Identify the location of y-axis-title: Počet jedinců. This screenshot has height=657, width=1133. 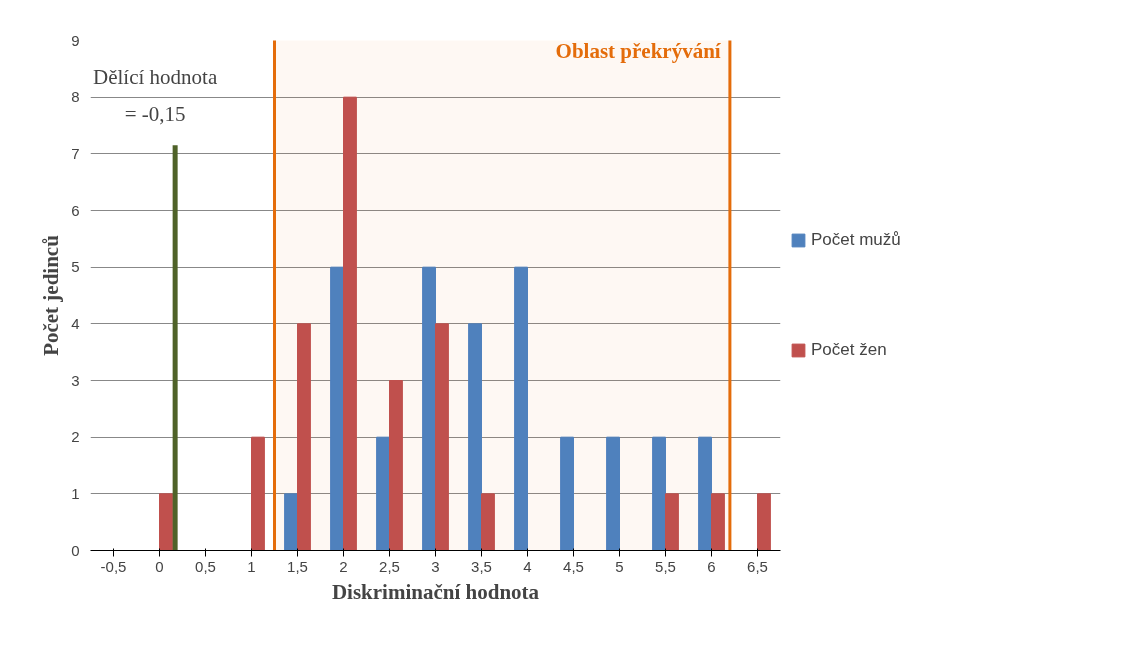
(51, 295).